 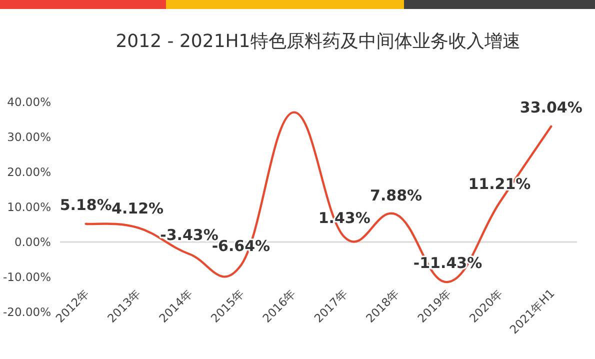 I want to click on data-label: 33.04%, so click(x=551, y=107).